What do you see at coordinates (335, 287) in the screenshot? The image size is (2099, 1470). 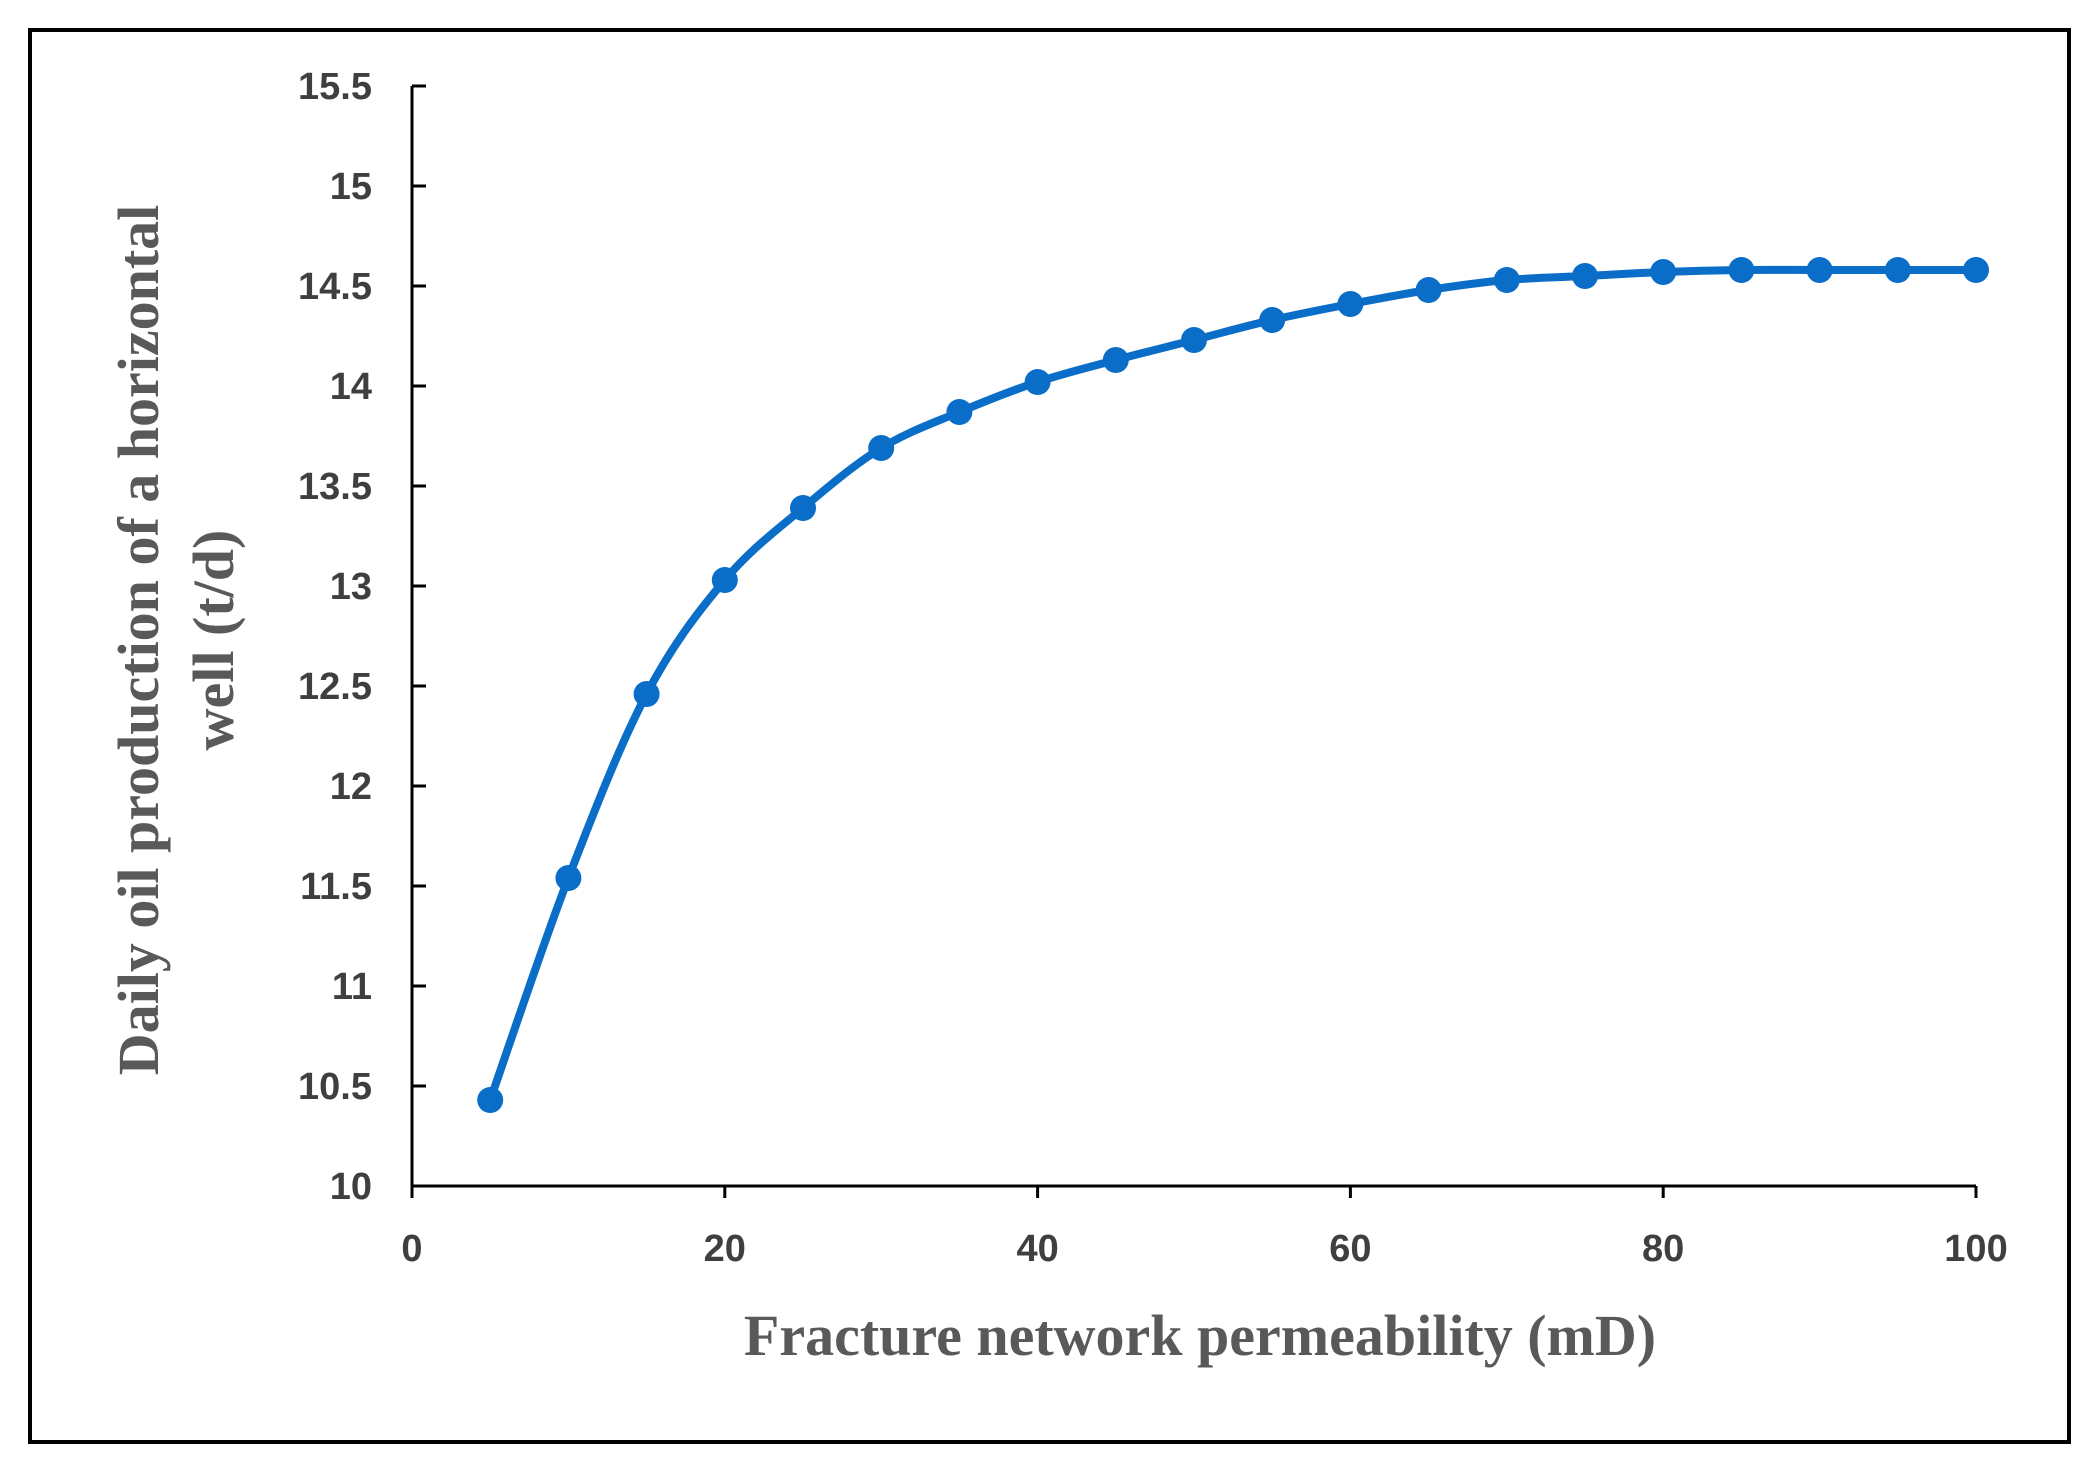 I see `y-tick-label: 14.5` at bounding box center [335, 287].